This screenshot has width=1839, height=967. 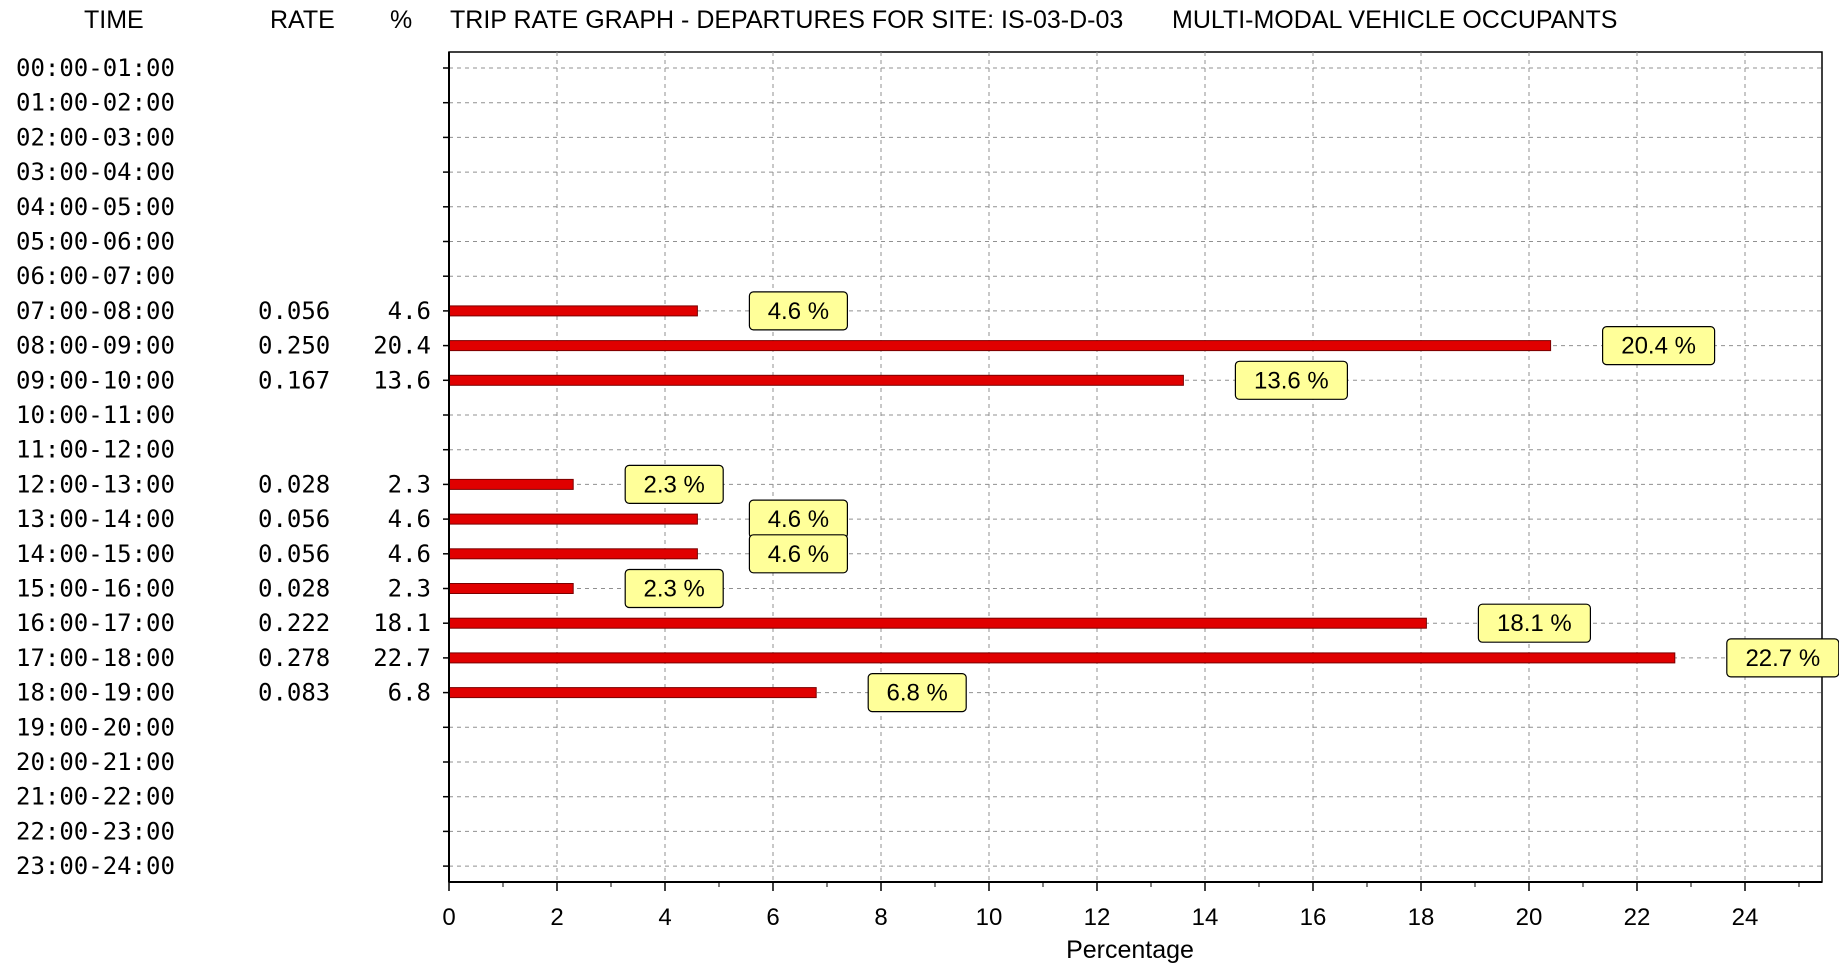 What do you see at coordinates (664, 917) in the screenshot?
I see `x-tick-label: 4` at bounding box center [664, 917].